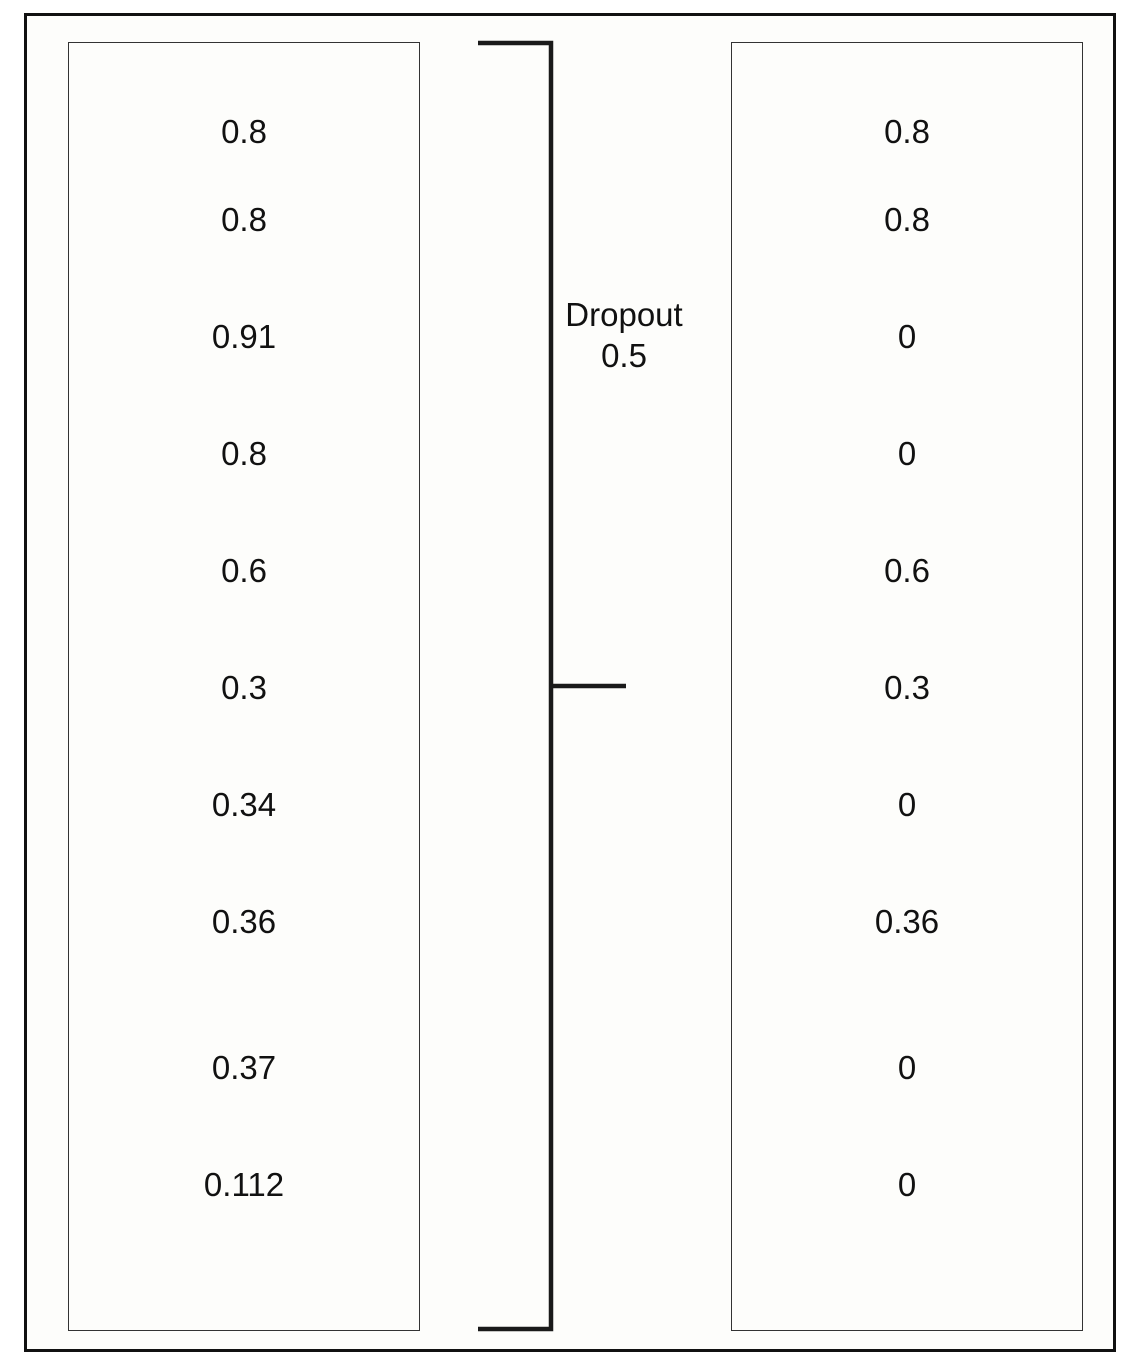 The image size is (1142, 1366). I want to click on input-value: 0.34, so click(244, 804).